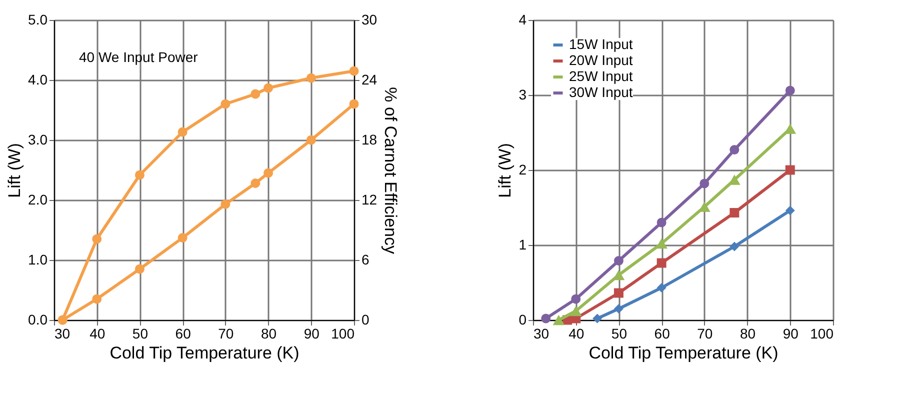 This screenshot has height=402, width=919. I want to click on y-tick-label: 2, so click(522, 170).